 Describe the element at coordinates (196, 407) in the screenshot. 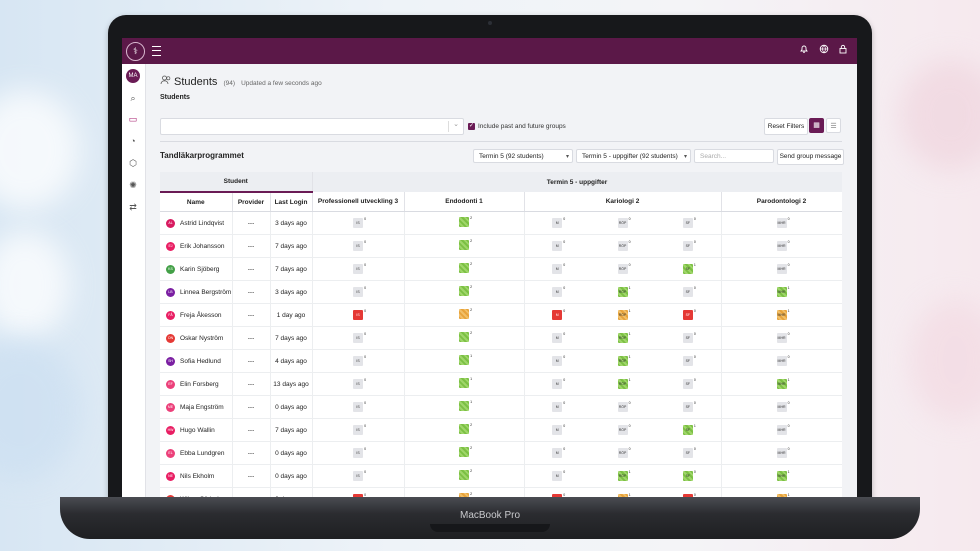

I see `student-name-cell: ME Maja Engström` at that location.